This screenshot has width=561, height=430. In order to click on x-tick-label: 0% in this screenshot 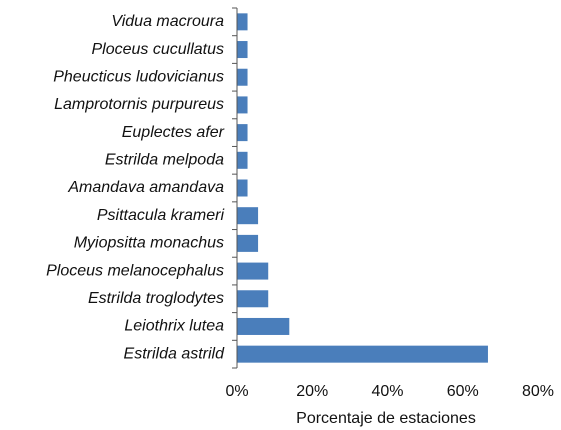, I will do `click(236, 391)`.